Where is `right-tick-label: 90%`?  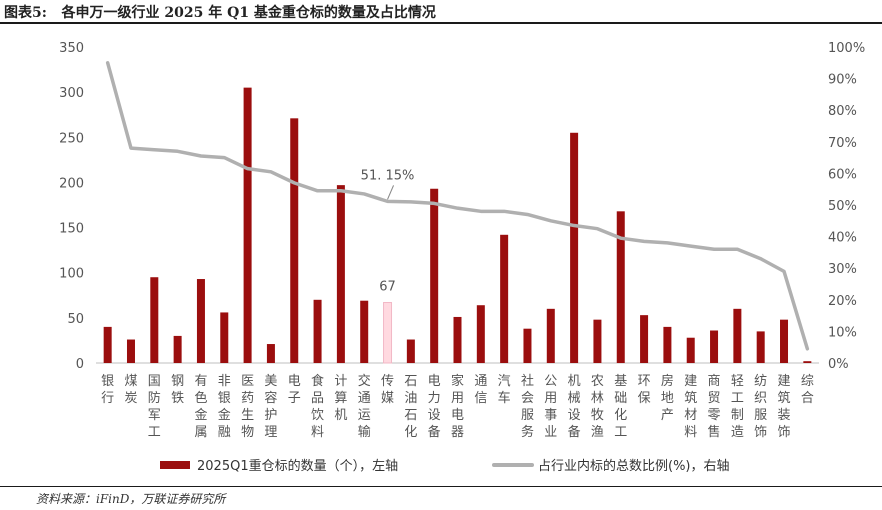
right-tick-label: 90% is located at coordinates (842, 80).